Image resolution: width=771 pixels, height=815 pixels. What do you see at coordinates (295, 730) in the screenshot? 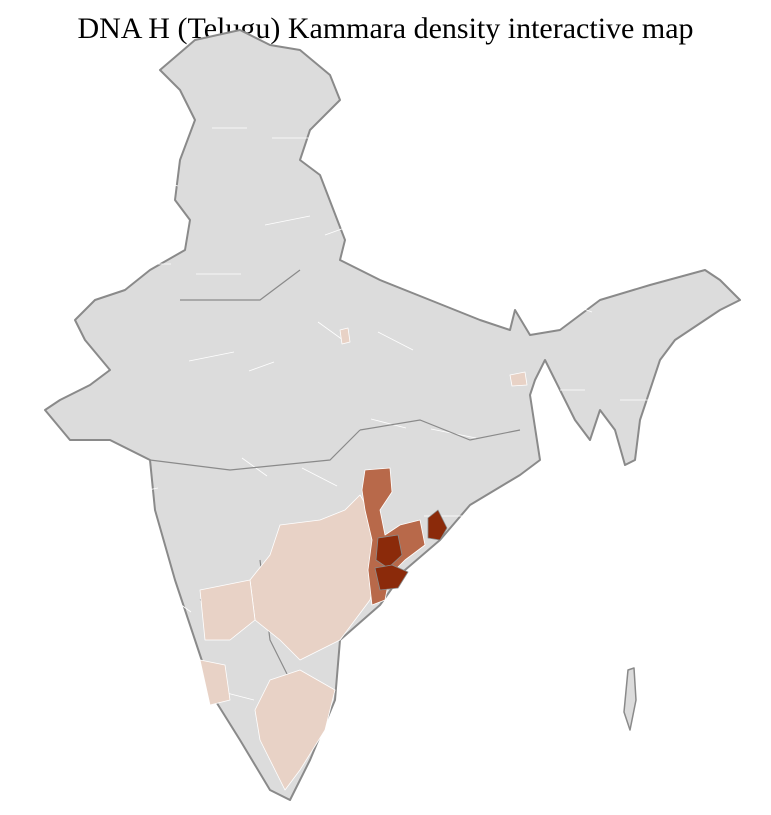
I see `region-low-tamilnadu` at bounding box center [295, 730].